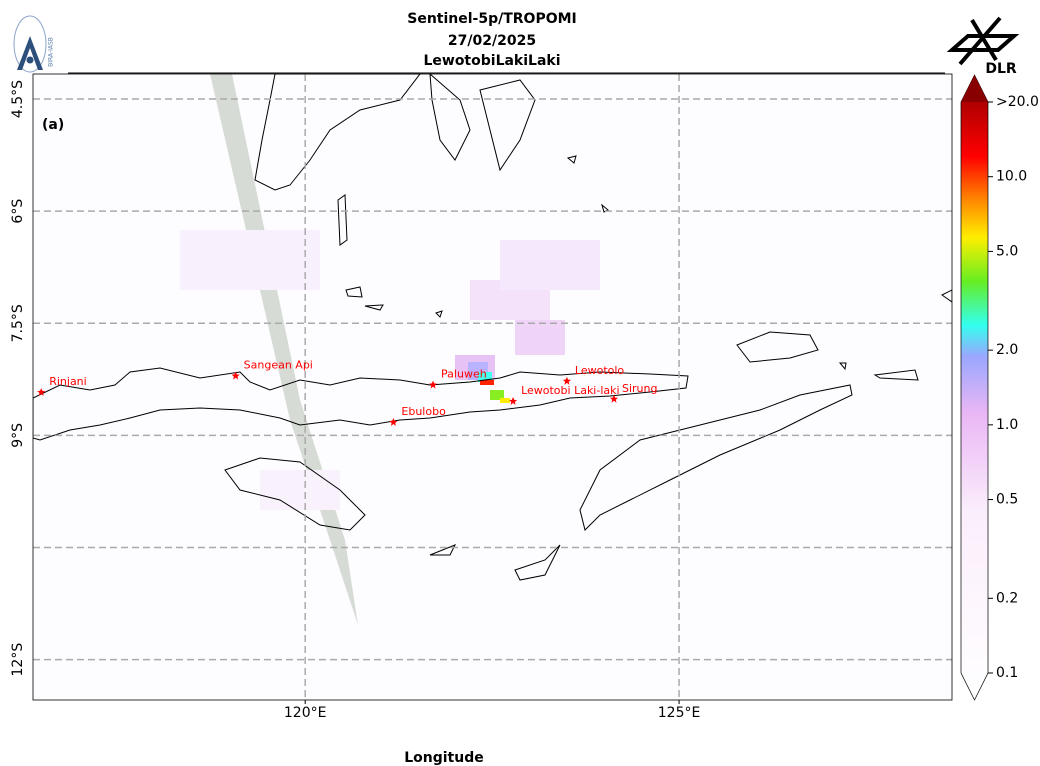 Image resolution: width=1040 pixels, height=766 pixels. What do you see at coordinates (491, 61) in the screenshot?
I see `title-line: LewotobiLakiLaki` at bounding box center [491, 61].